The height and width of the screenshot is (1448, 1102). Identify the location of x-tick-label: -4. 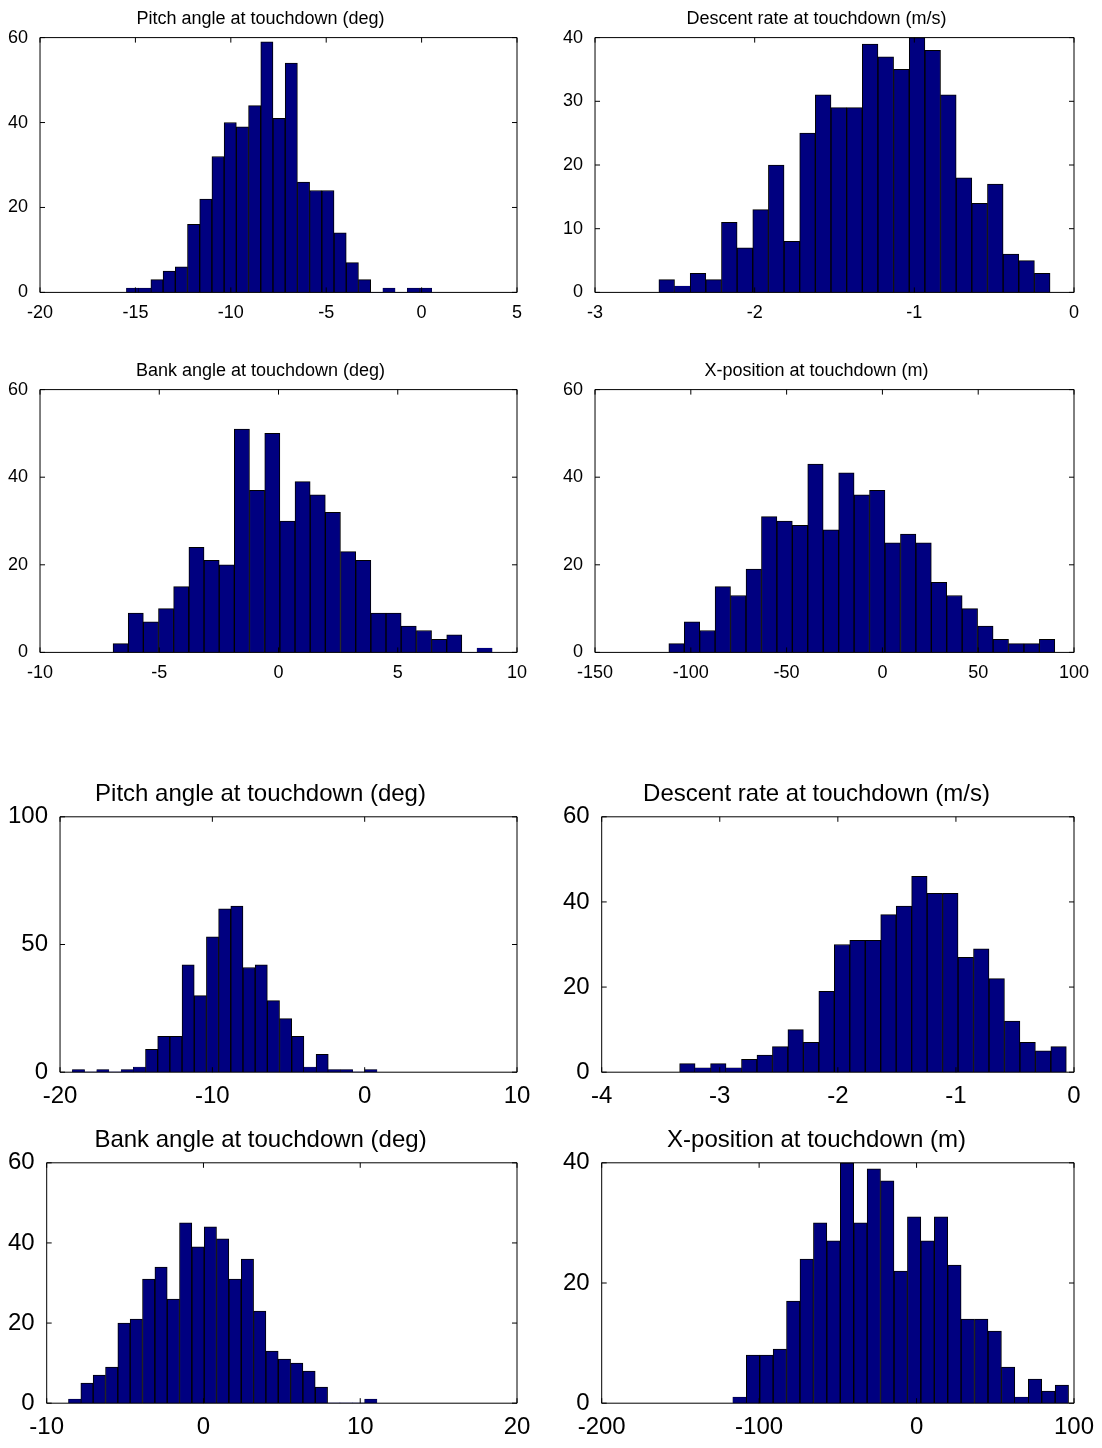
(602, 1095).